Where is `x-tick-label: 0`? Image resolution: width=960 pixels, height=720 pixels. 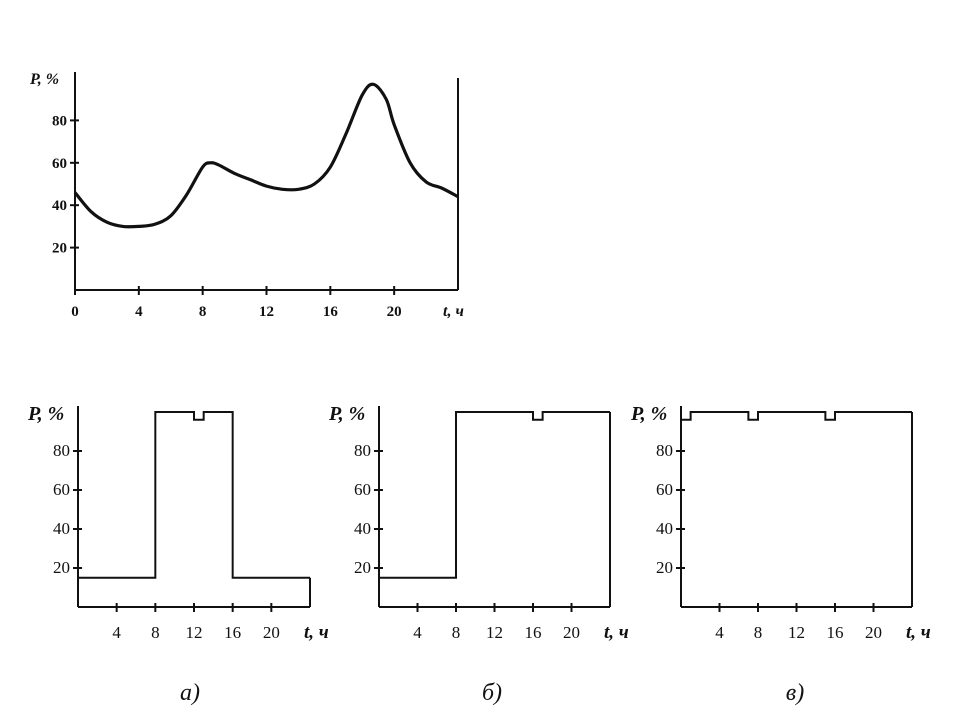 x-tick-label: 0 is located at coordinates (75, 312).